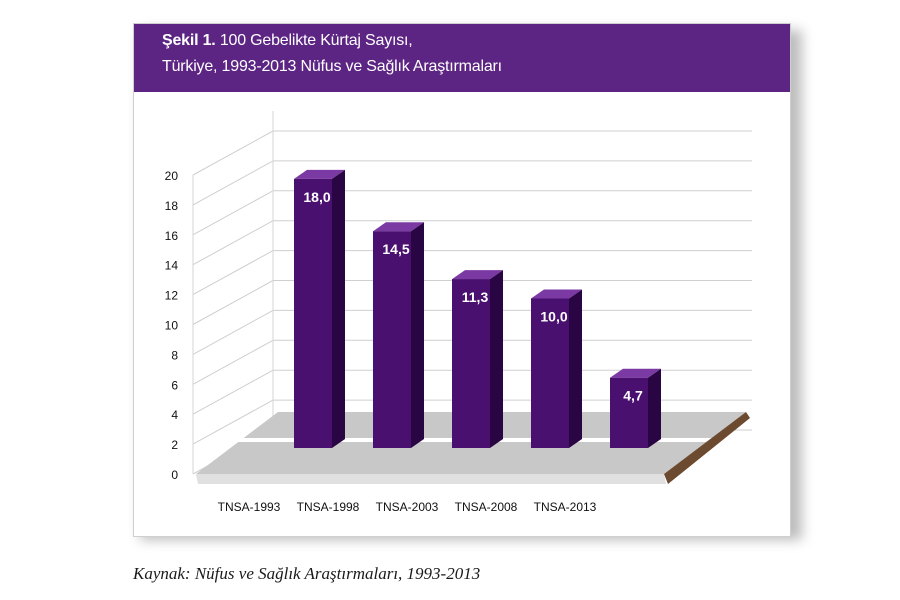 The image size is (900, 600). What do you see at coordinates (174, 385) in the screenshot?
I see `y-tick-label: 6` at bounding box center [174, 385].